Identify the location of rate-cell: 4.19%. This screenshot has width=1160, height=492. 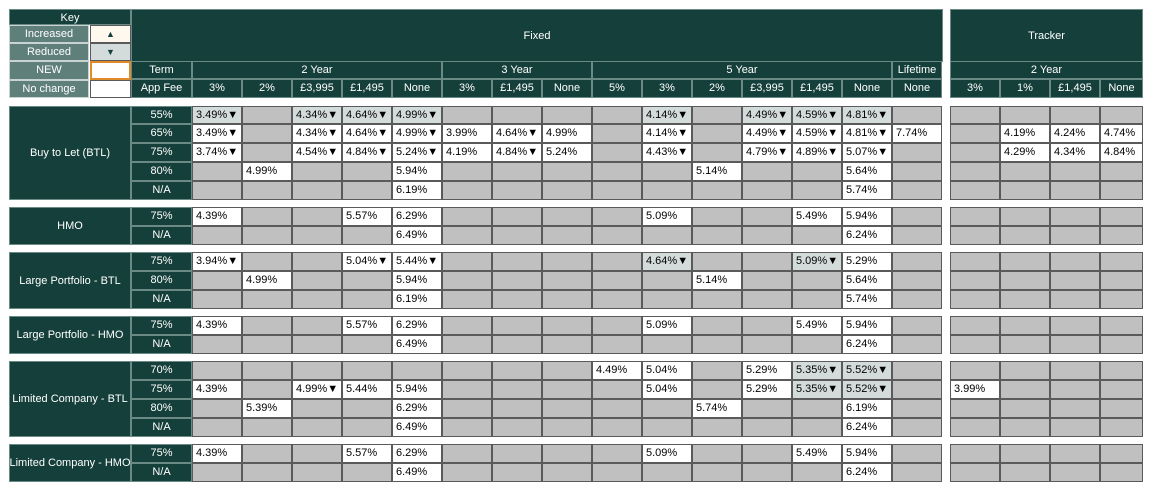
(467, 152).